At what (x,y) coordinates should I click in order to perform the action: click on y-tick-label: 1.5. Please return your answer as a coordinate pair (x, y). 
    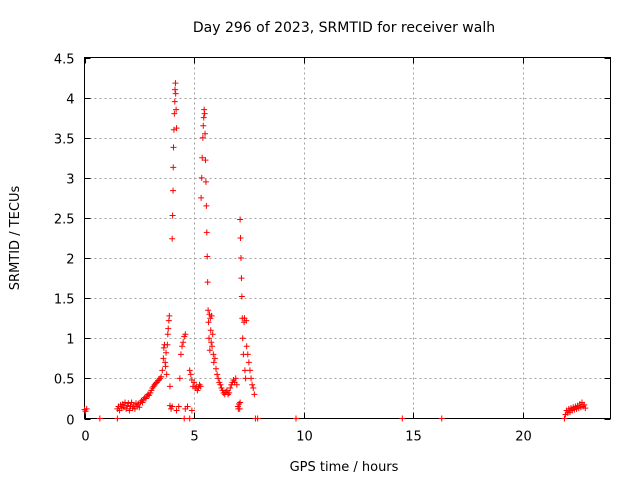
    Looking at the image, I should click on (64, 300).